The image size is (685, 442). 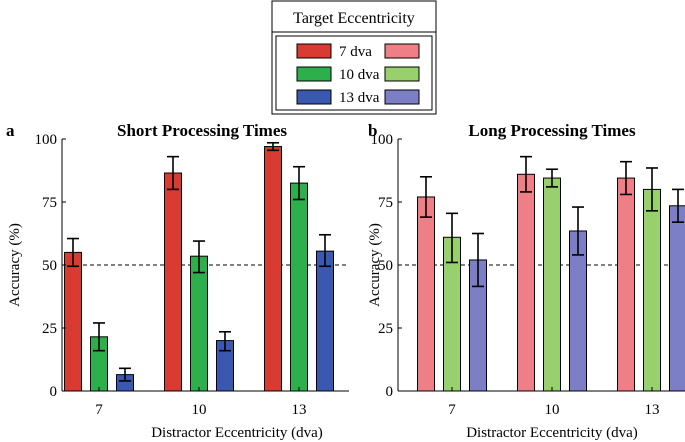 What do you see at coordinates (354, 18) in the screenshot?
I see `legend-title: Target Eccentricity` at bounding box center [354, 18].